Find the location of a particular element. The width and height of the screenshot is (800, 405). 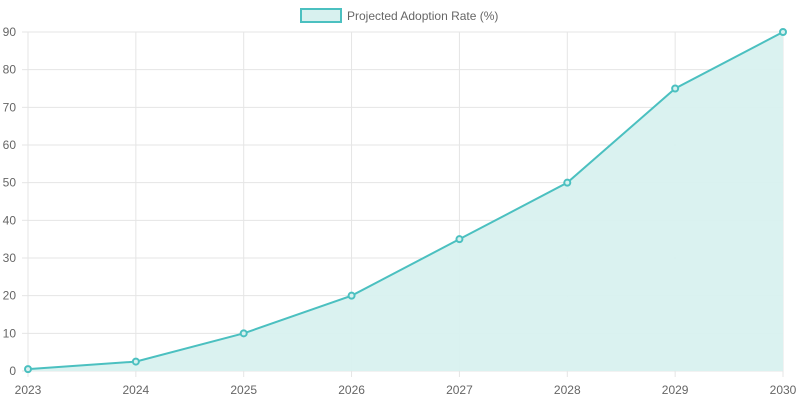

x-tick-label-2029: 2029 is located at coordinates (675, 390).